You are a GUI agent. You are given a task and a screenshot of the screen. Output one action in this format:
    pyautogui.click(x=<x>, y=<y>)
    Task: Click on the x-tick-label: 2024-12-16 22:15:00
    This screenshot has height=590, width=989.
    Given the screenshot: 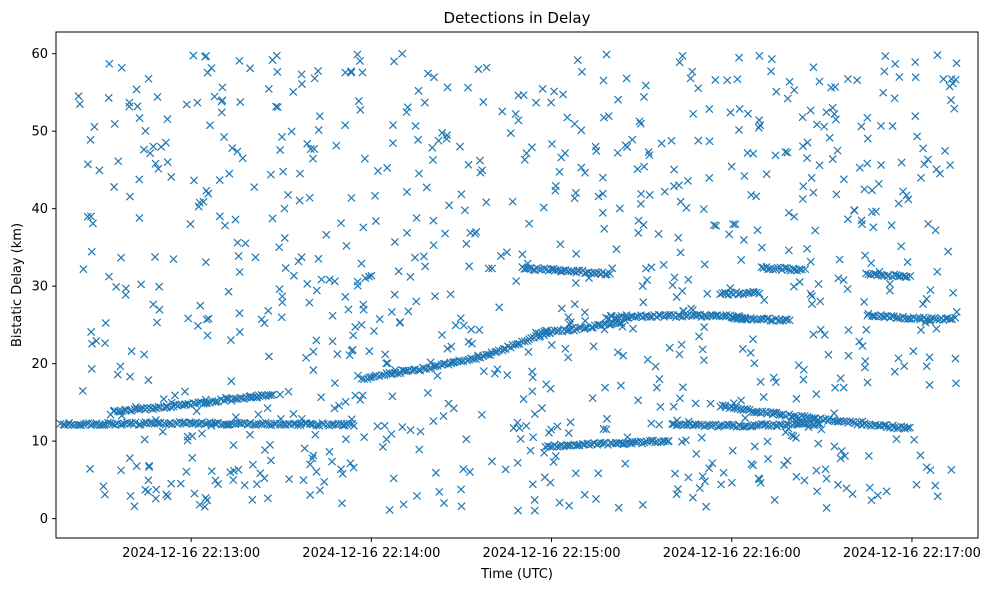 What is the action you would take?
    pyautogui.click(x=551, y=553)
    